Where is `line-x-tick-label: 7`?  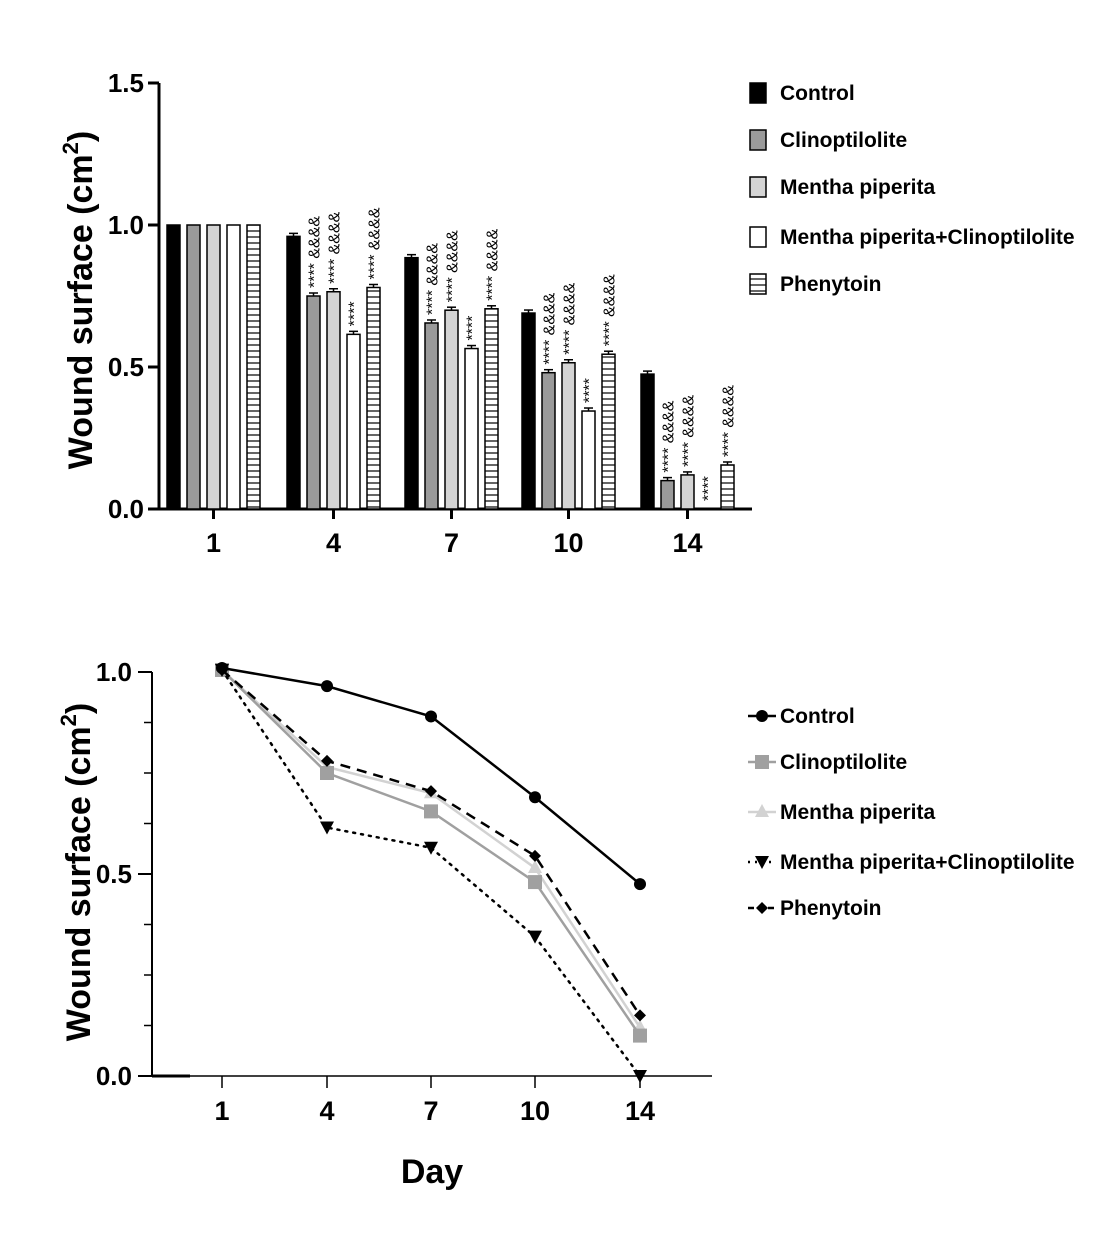 line-x-tick-label: 7 is located at coordinates (430, 1111).